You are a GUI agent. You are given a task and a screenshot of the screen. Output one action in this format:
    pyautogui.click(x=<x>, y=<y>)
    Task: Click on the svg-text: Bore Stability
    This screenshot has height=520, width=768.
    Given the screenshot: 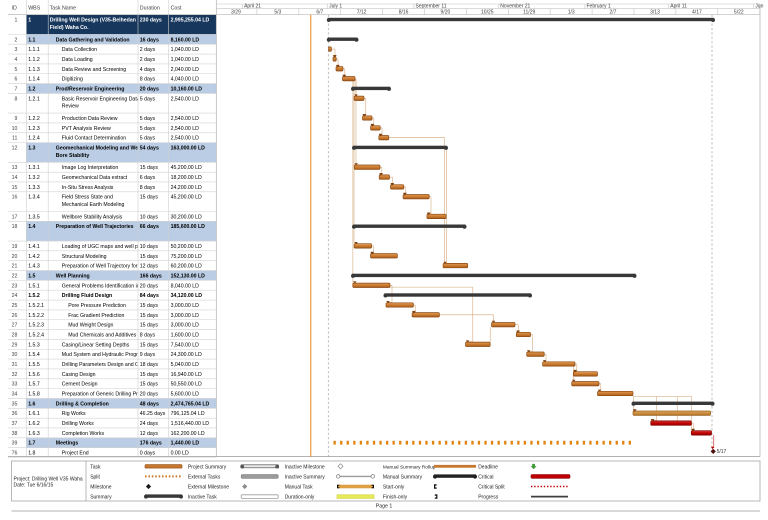 What is the action you would take?
    pyautogui.click(x=73, y=156)
    